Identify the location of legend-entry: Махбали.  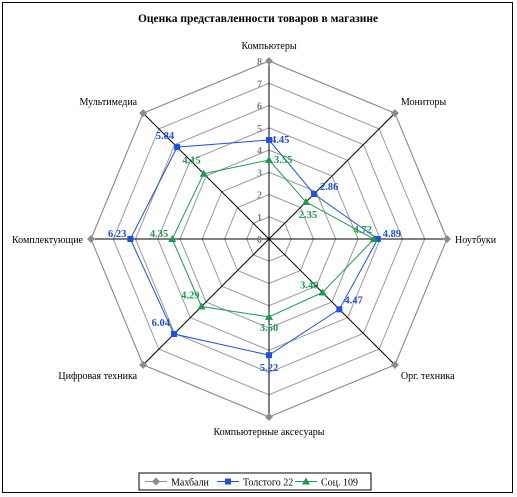
(190, 483).